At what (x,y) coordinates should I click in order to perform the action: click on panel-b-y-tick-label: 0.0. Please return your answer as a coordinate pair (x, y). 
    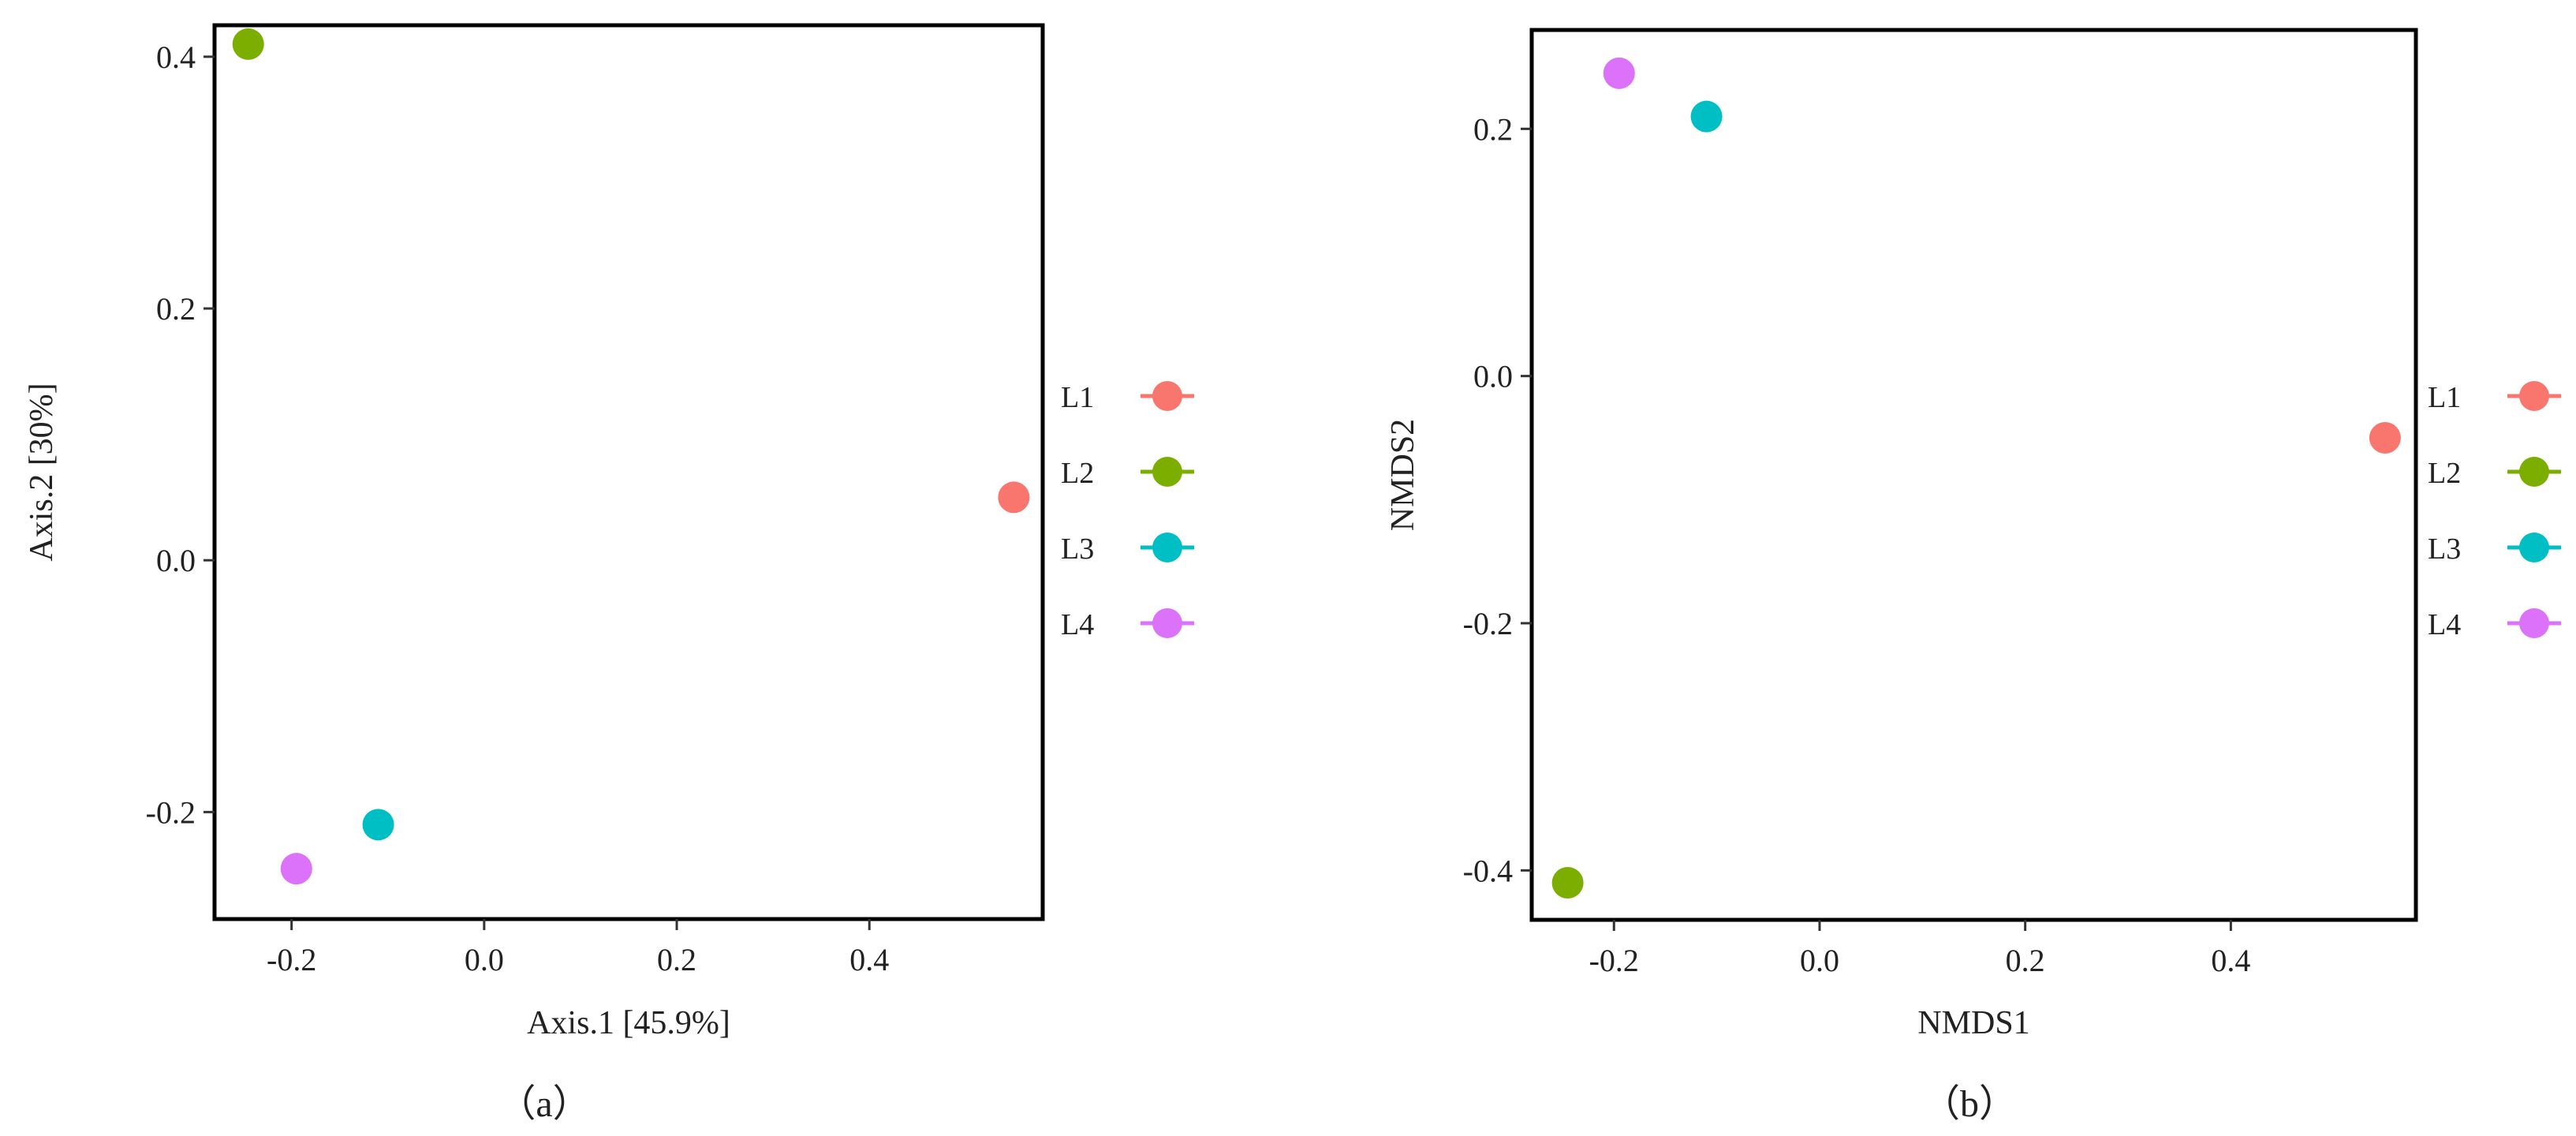
    Looking at the image, I should click on (1493, 376).